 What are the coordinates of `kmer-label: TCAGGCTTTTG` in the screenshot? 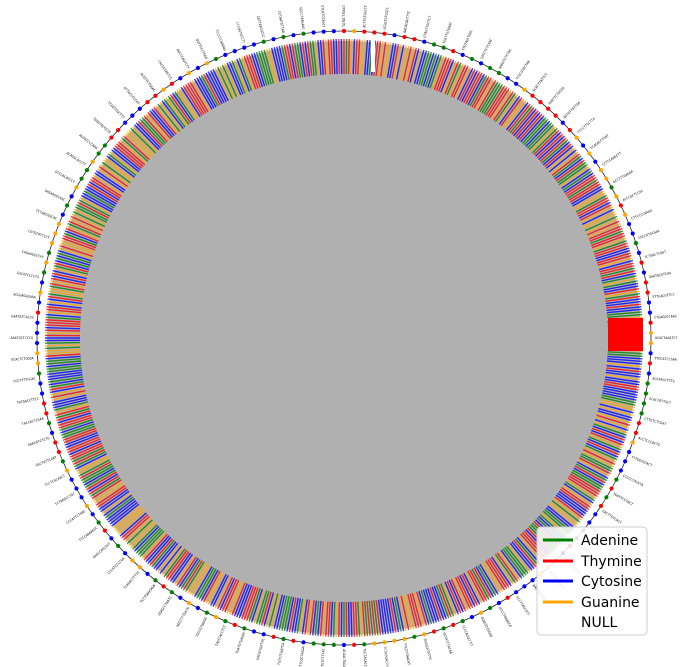 It's located at (132, 581).